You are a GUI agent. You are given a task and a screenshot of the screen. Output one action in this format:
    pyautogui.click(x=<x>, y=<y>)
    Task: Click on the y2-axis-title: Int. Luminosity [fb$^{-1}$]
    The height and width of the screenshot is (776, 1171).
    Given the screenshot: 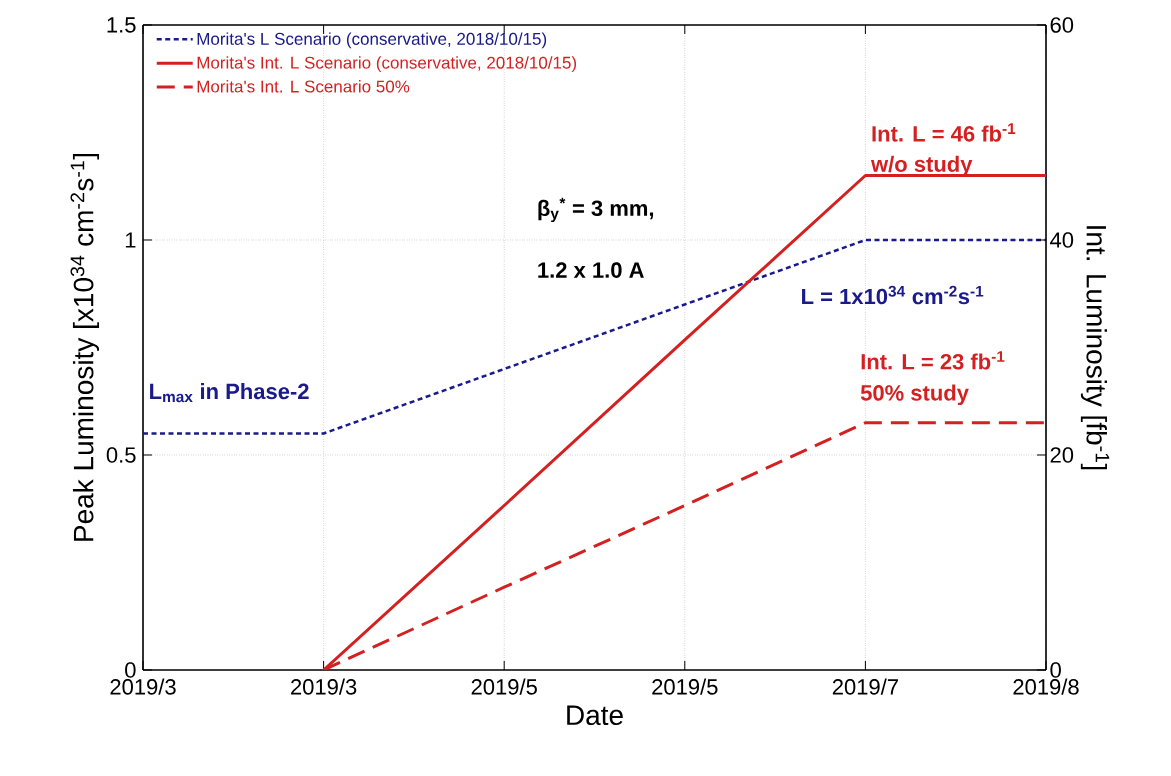 What is the action you would take?
    pyautogui.click(x=1095, y=348)
    